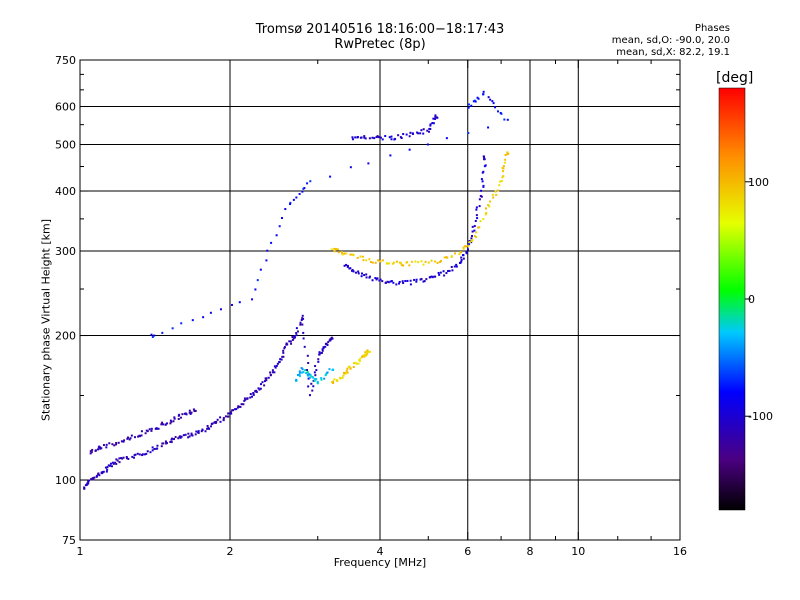 This screenshot has height=600, width=800. I want to click on x-tick-label-4: 4, so click(380, 551).